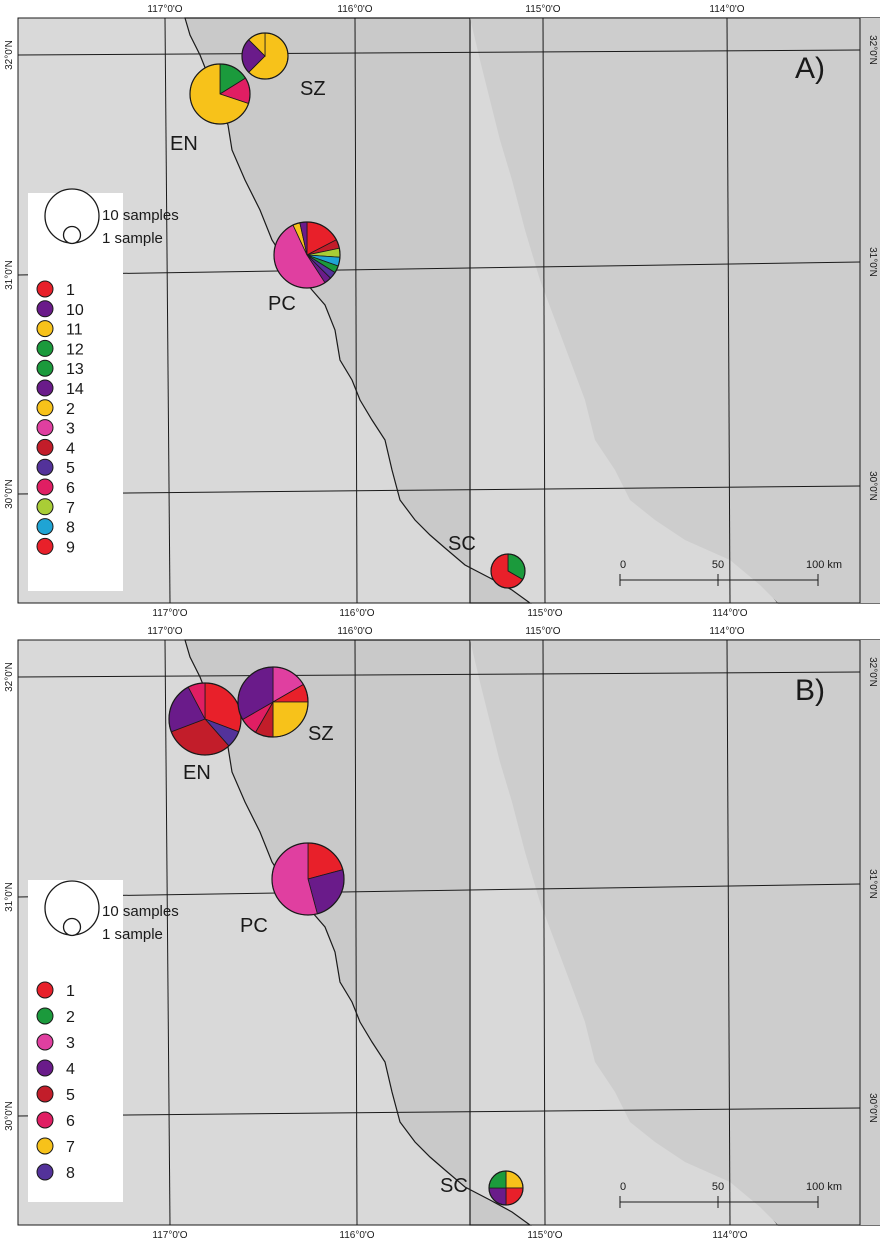 This screenshot has height=1249, width=880. Describe the element at coordinates (59, 329) in the screenshot. I see `legend-item: 11` at that location.